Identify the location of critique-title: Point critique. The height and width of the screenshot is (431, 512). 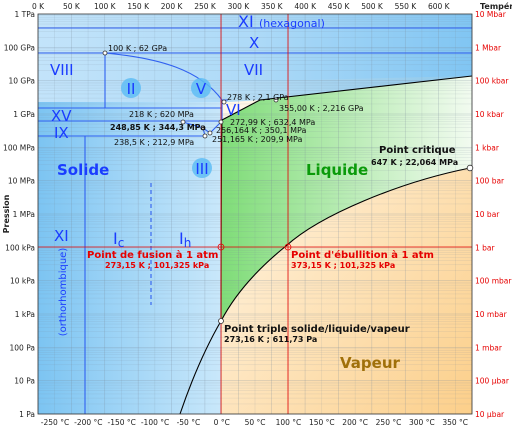
(417, 150).